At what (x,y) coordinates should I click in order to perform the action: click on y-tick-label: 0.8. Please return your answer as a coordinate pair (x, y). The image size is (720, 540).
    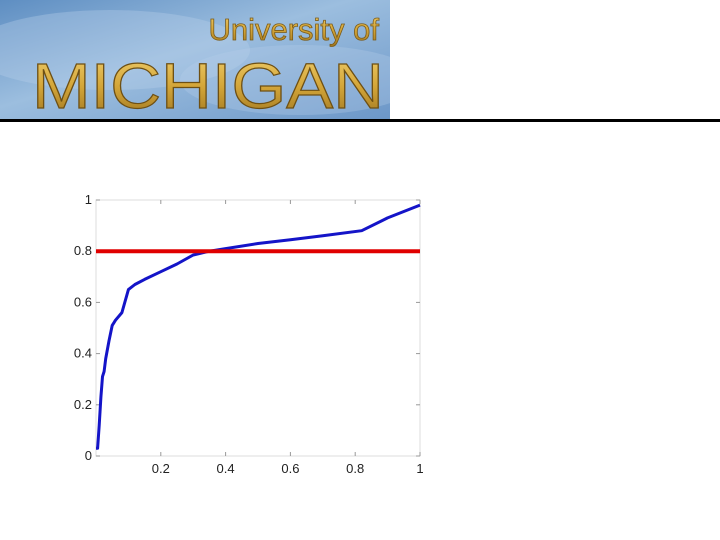
    Looking at the image, I should click on (83, 250).